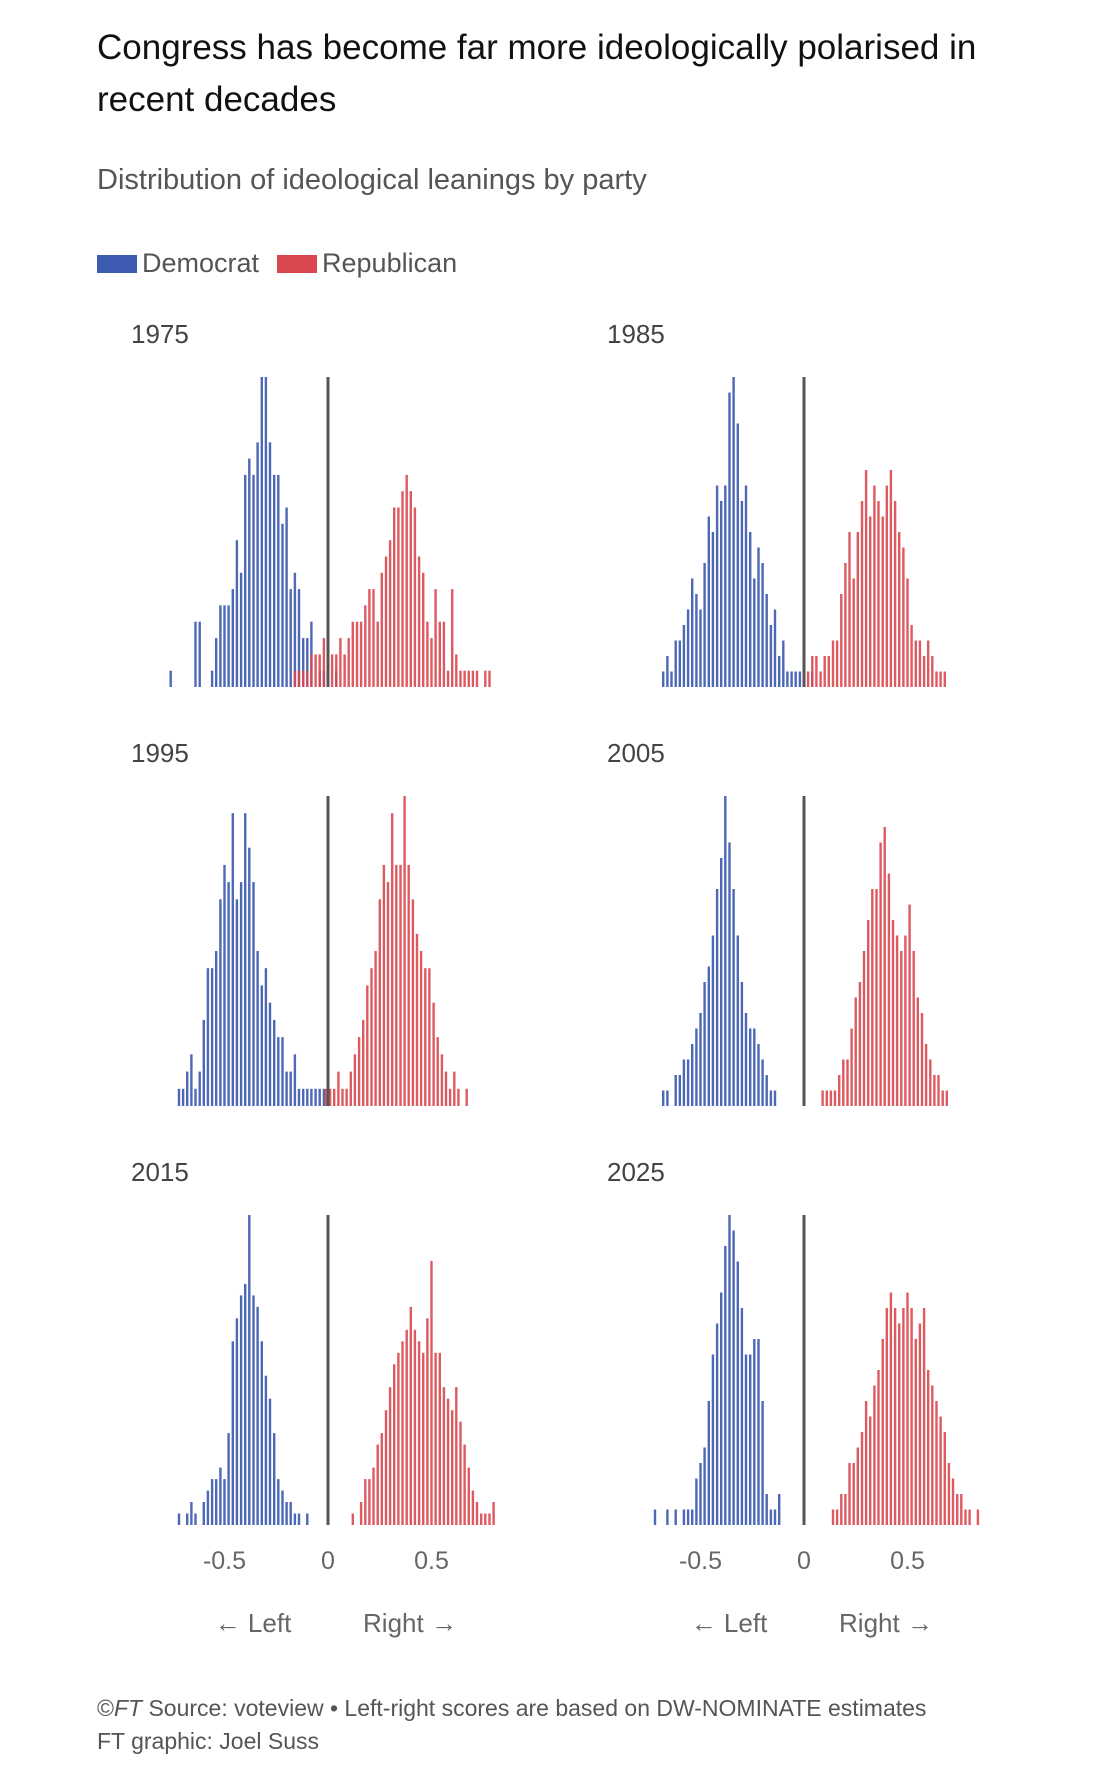  Describe the element at coordinates (128, 1708) in the screenshot. I see `ft-mark: FT` at that location.